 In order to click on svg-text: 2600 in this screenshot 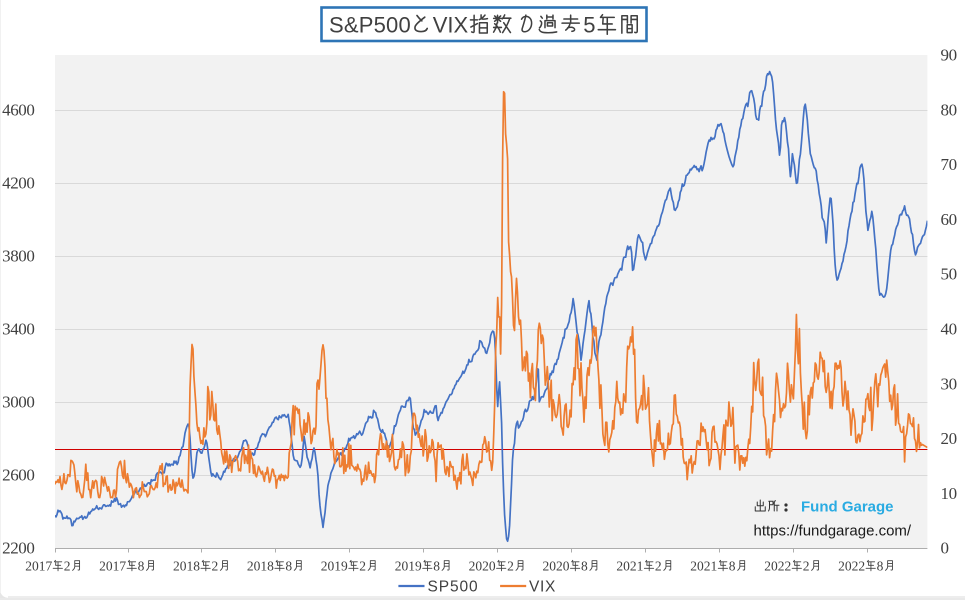, I will do `click(18, 475)`.